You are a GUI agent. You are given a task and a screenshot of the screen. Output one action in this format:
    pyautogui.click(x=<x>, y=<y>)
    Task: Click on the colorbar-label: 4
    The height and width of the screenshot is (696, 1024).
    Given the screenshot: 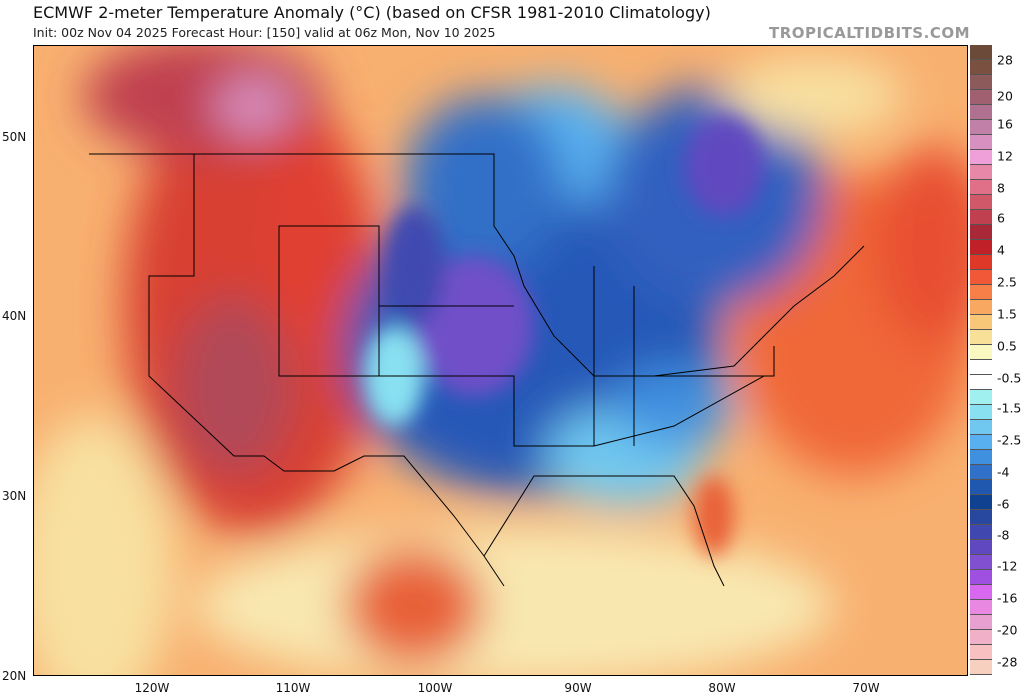 What is the action you would take?
    pyautogui.click(x=1001, y=250)
    